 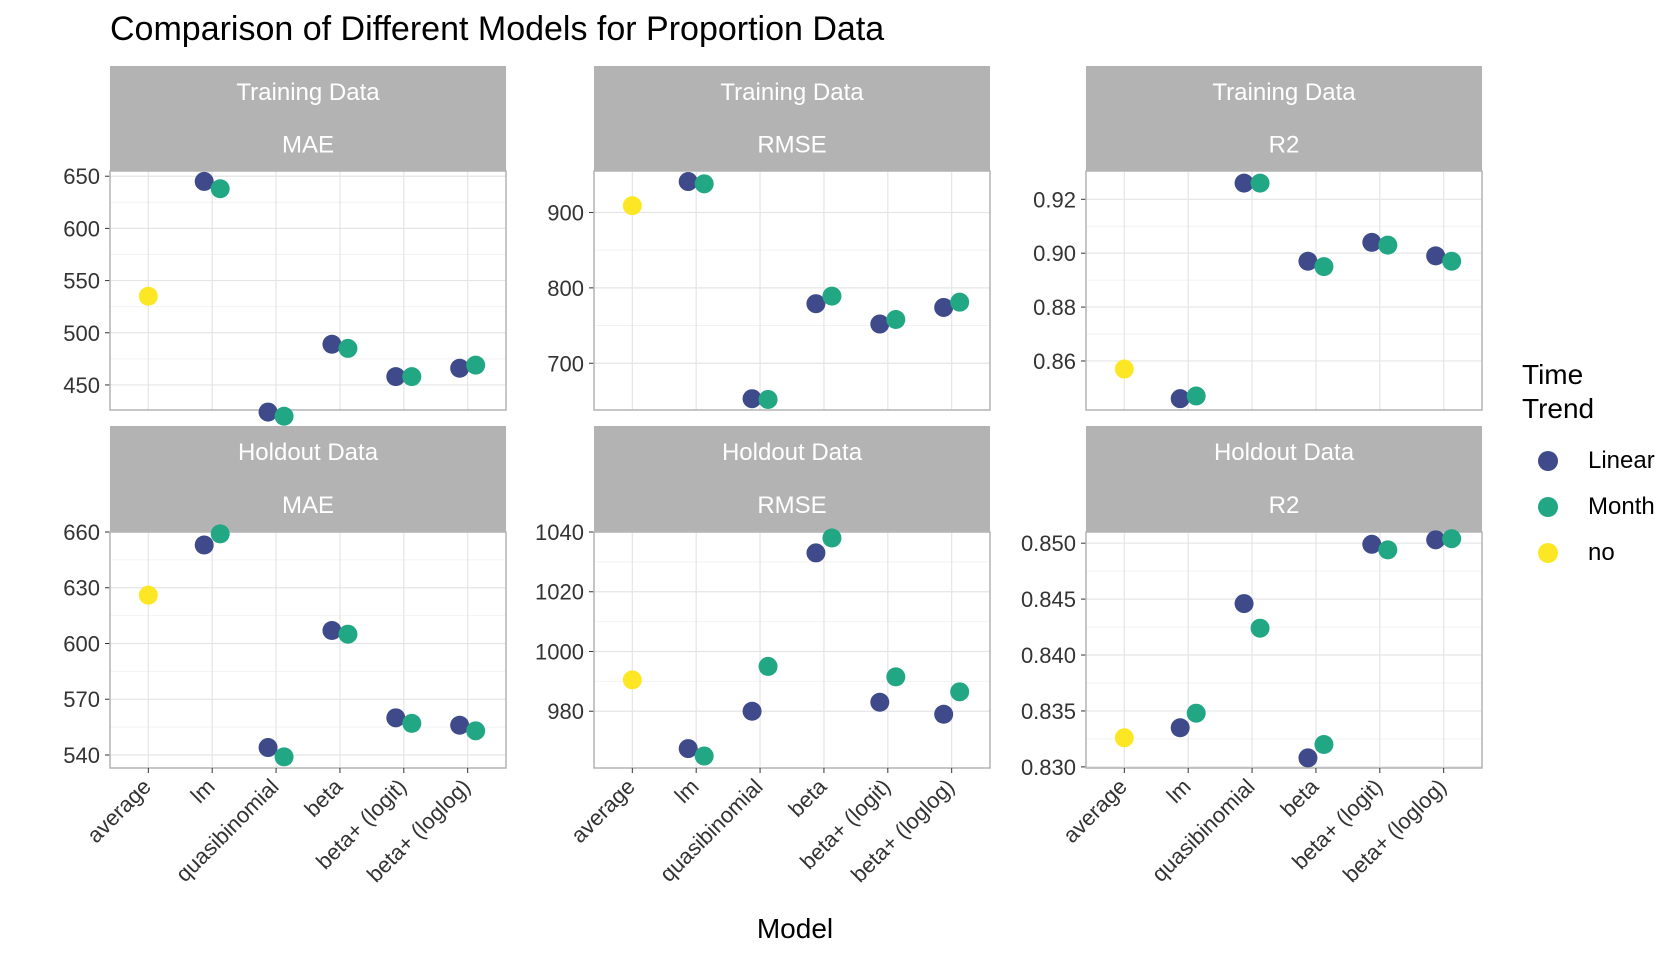 I want to click on x-axis-title: Model, so click(x=795, y=928).